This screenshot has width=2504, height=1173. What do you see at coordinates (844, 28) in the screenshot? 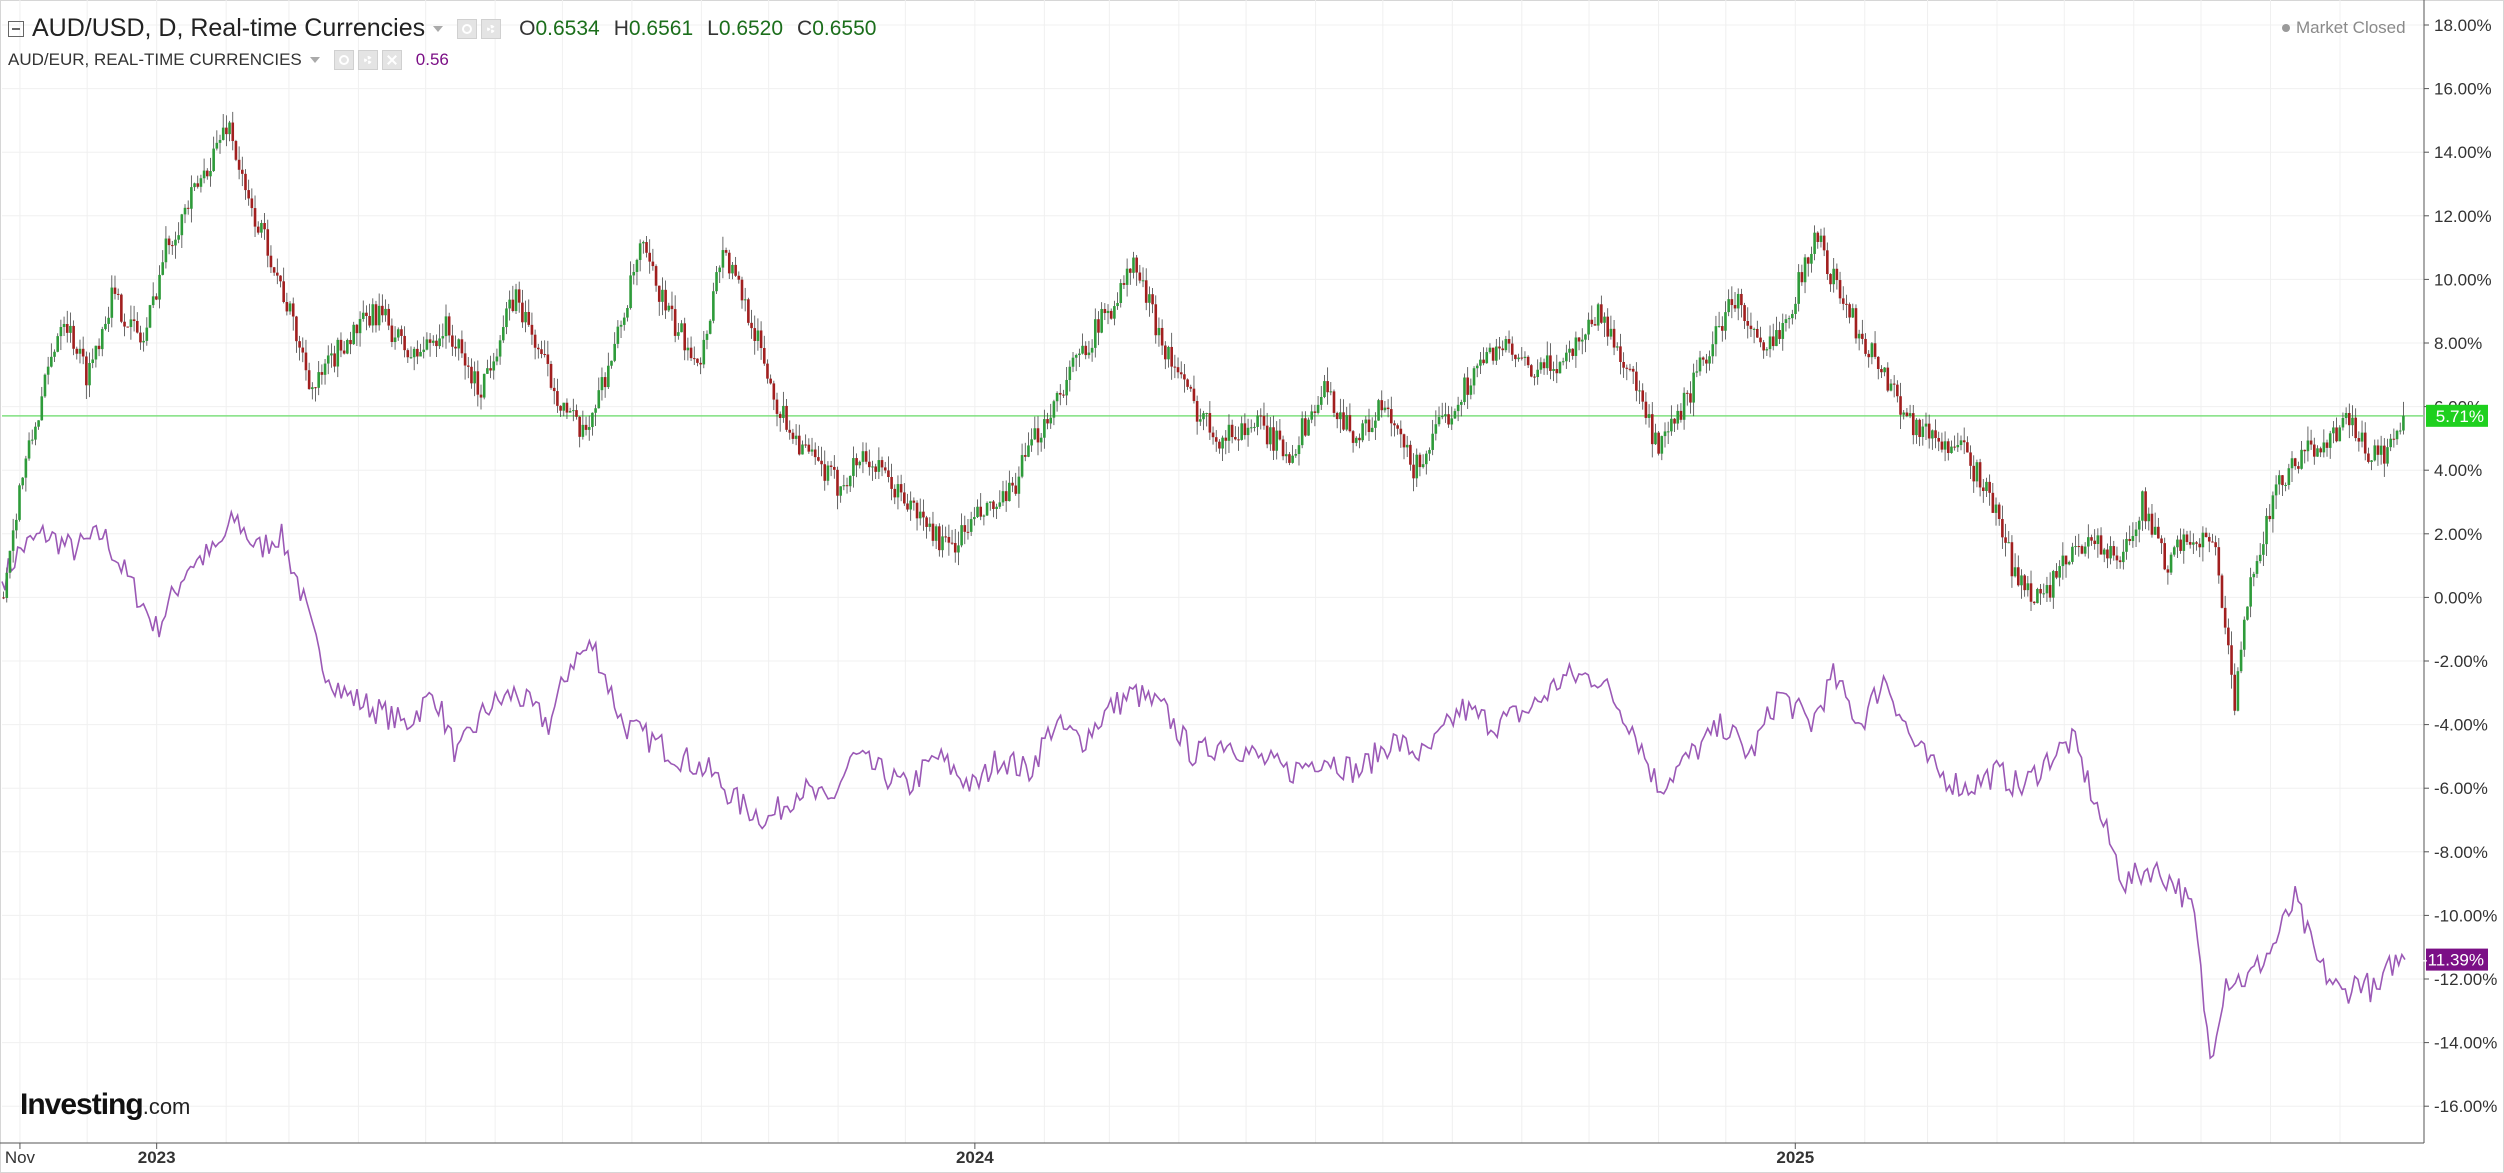
I see `close-value: 0.6550` at bounding box center [844, 28].